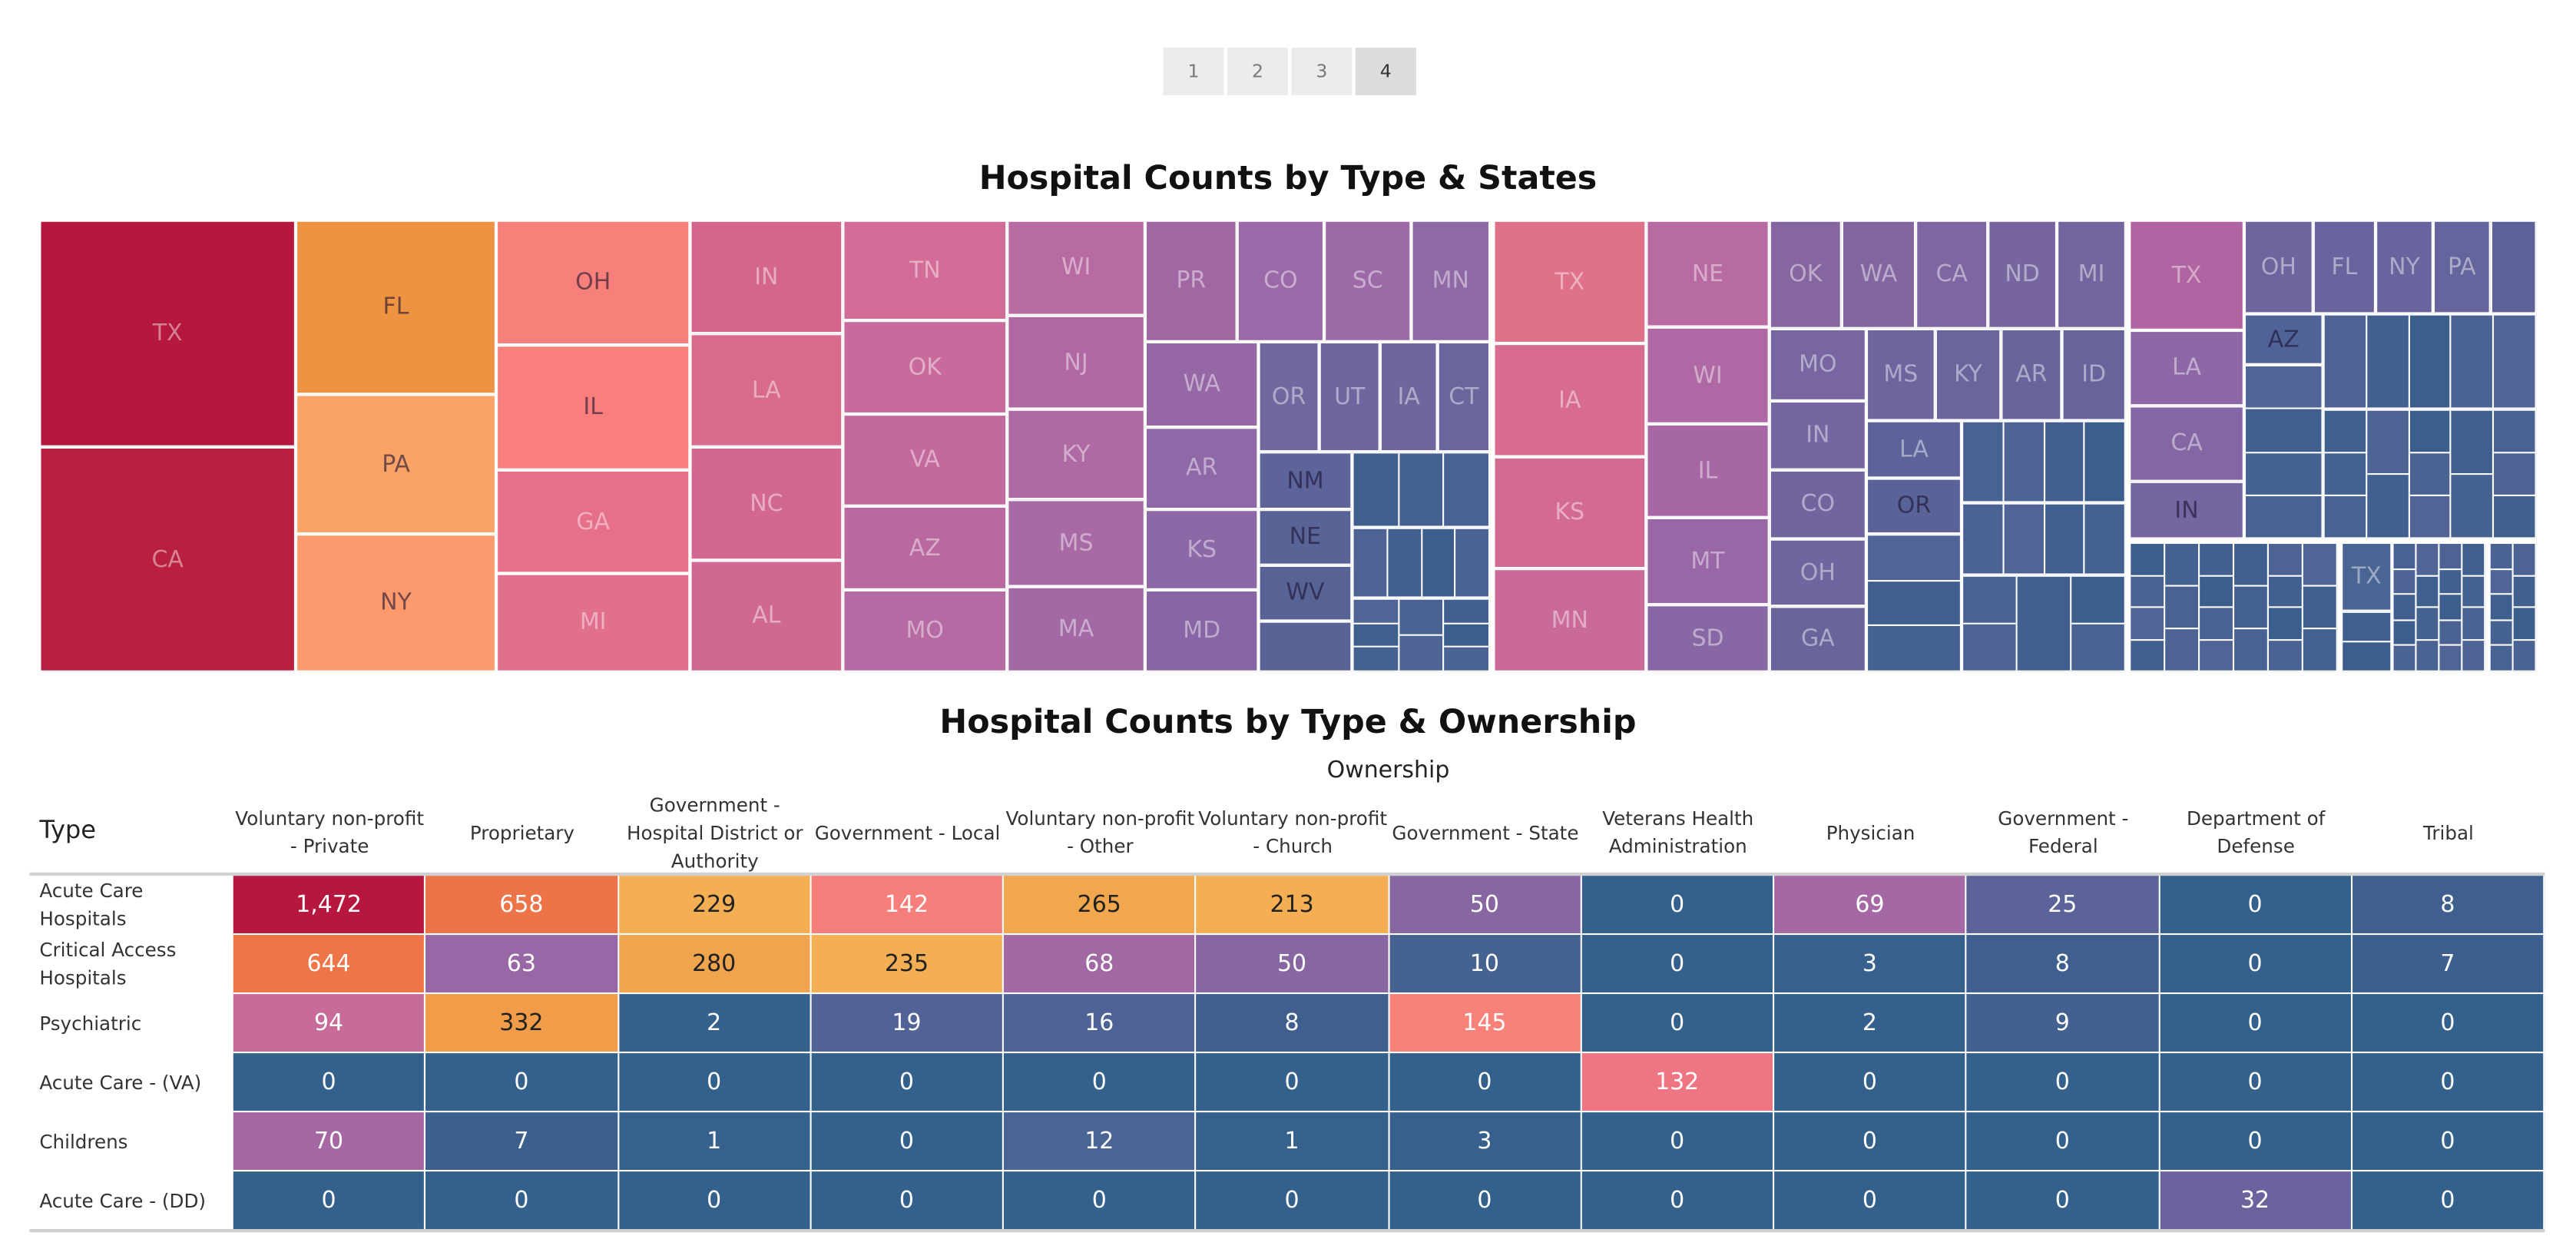 This screenshot has height=1259, width=2576. What do you see at coordinates (329, 965) in the screenshot?
I see `heatmap-cell: 644` at bounding box center [329, 965].